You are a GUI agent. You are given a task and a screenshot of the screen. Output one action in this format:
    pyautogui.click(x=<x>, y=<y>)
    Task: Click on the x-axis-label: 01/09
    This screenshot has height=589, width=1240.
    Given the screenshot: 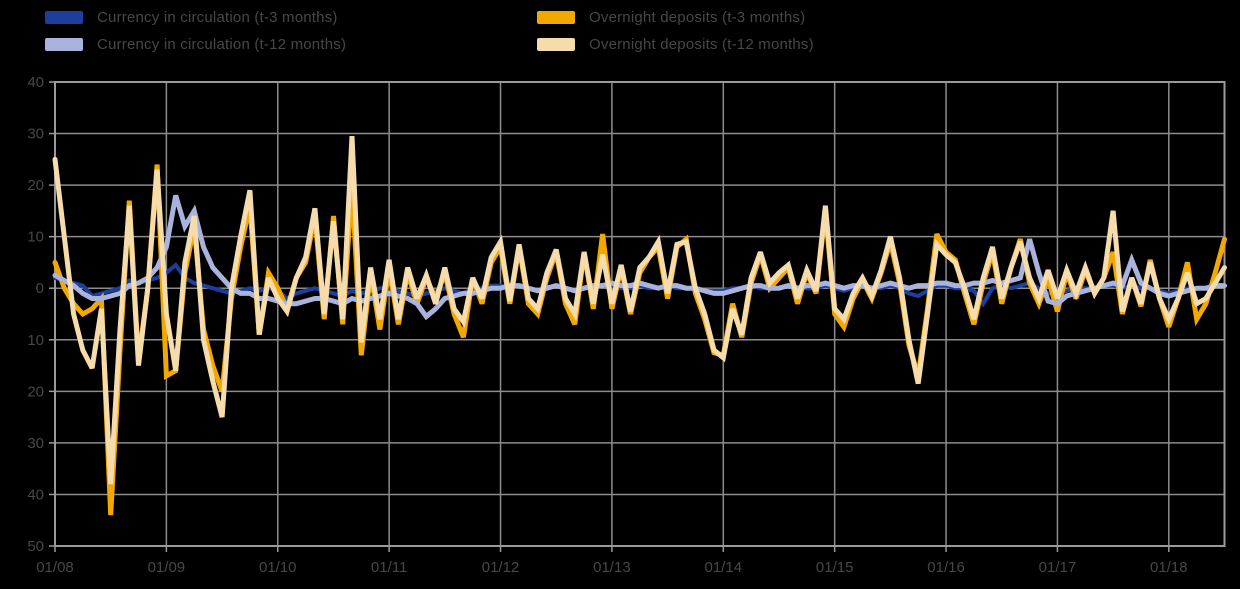 What is the action you would take?
    pyautogui.click(x=167, y=567)
    